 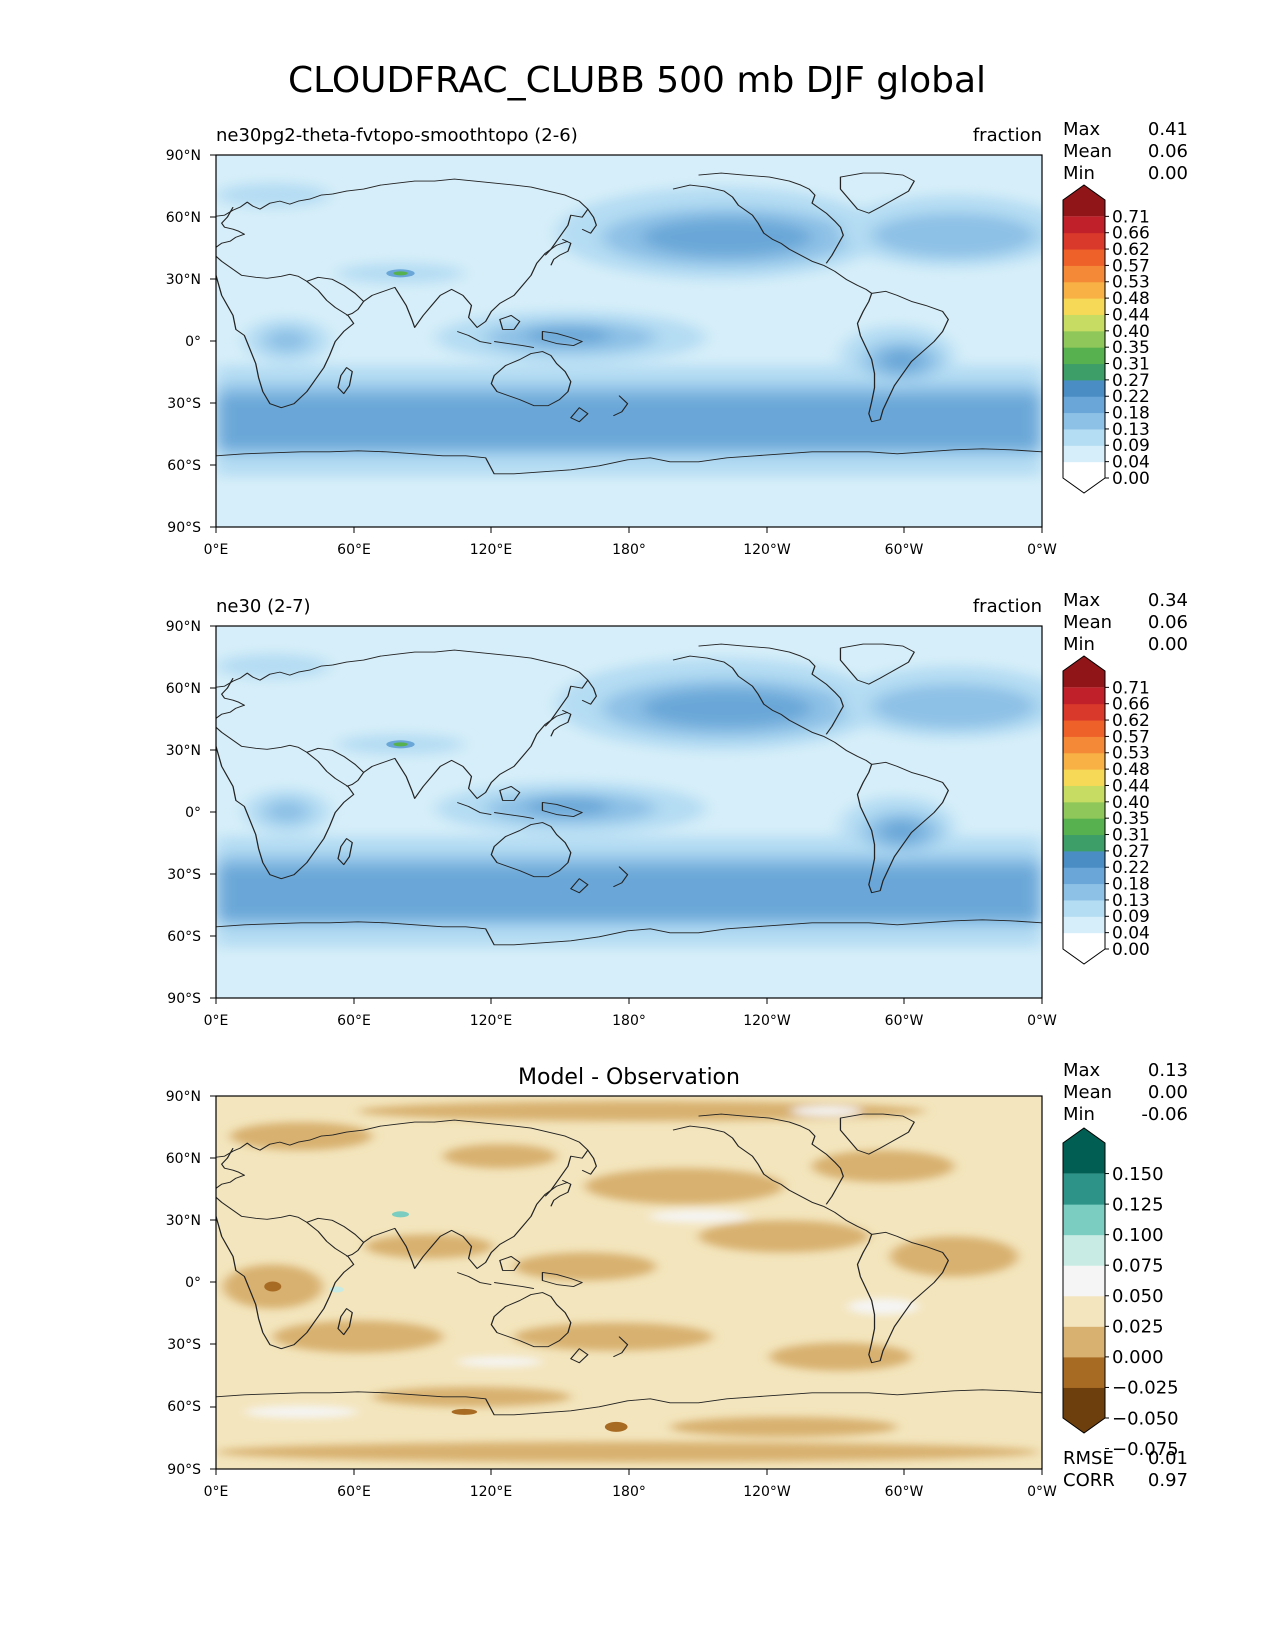 What do you see at coordinates (193, 342) in the screenshot?
I see `lat-tick-label: 0°` at bounding box center [193, 342].